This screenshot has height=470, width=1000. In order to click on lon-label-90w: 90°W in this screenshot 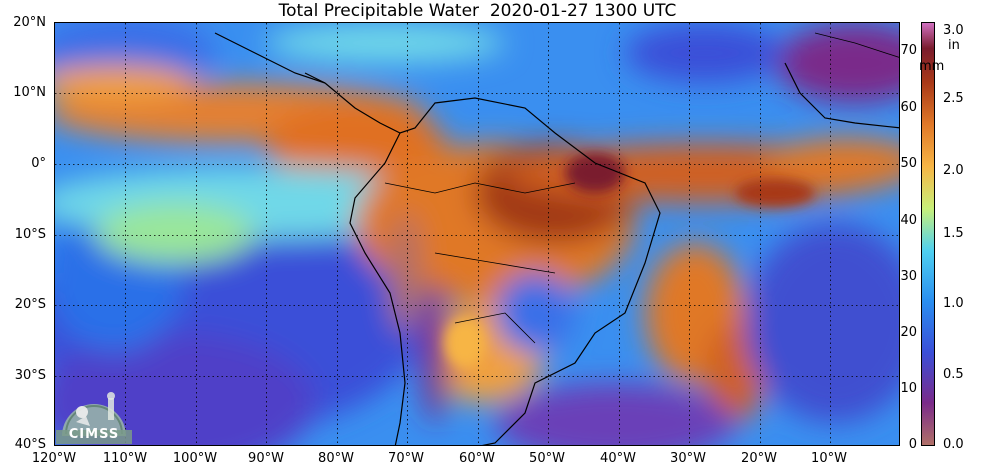, I will do `click(266, 458)`.